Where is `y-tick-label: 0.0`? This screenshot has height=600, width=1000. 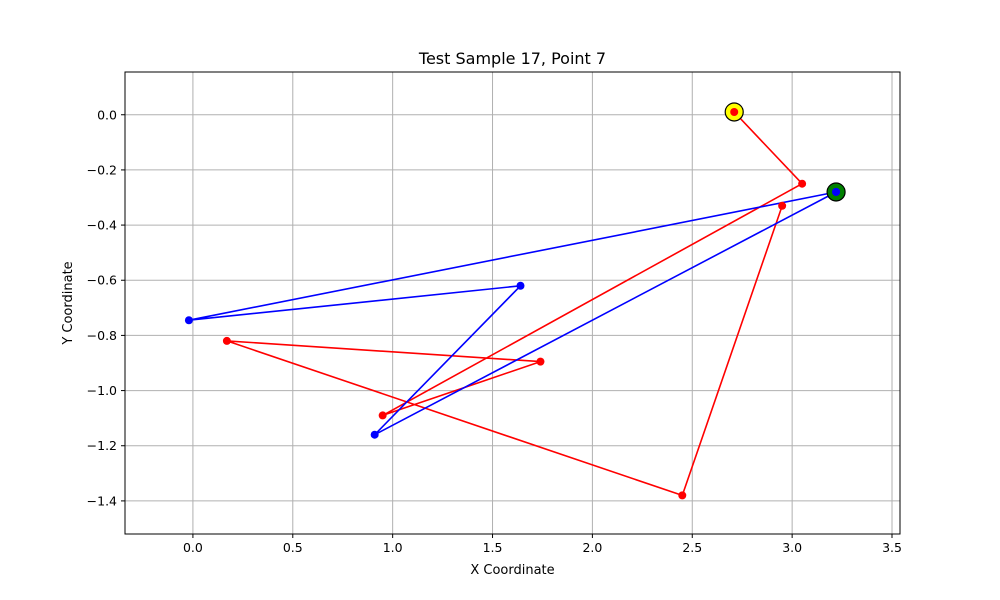
y-tick-label: 0.0 is located at coordinates (107, 114).